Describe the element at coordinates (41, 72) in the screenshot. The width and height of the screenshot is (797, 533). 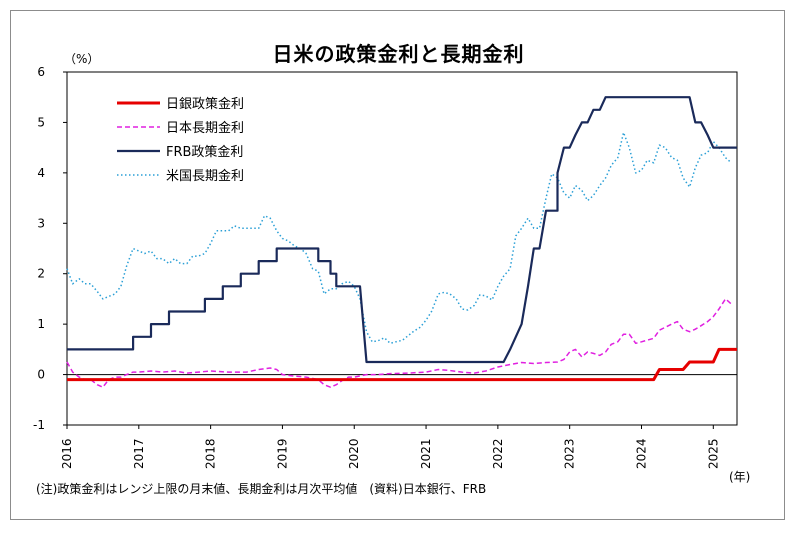
I see `y-tick-label: 6` at that location.